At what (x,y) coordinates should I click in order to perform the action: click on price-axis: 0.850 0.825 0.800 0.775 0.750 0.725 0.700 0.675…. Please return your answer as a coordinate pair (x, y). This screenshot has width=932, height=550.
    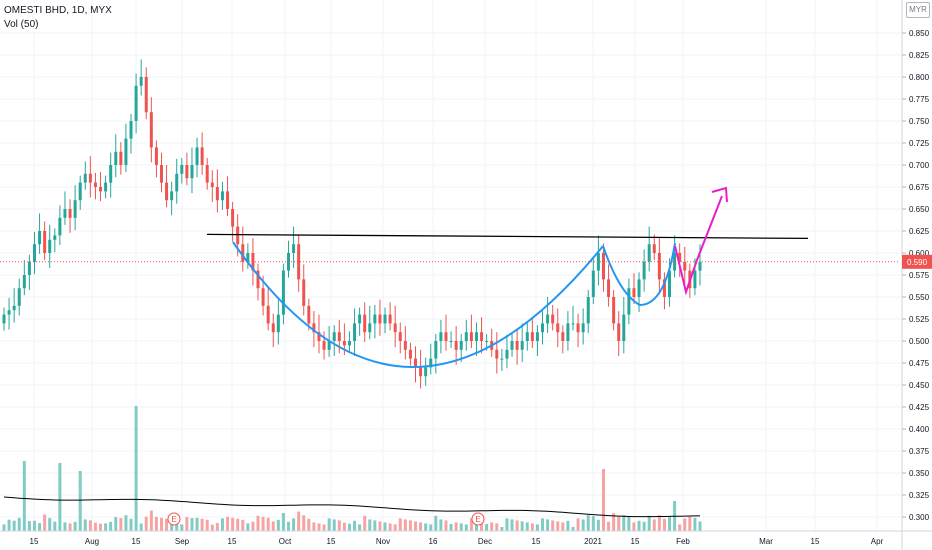
    Looking at the image, I should click on (916, 275).